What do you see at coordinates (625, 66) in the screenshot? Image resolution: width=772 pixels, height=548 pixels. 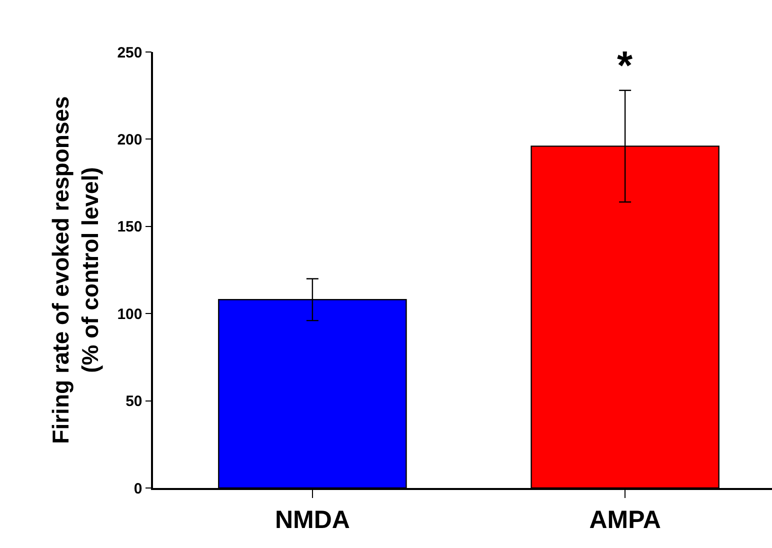 I see `annotation: *` at bounding box center [625, 66].